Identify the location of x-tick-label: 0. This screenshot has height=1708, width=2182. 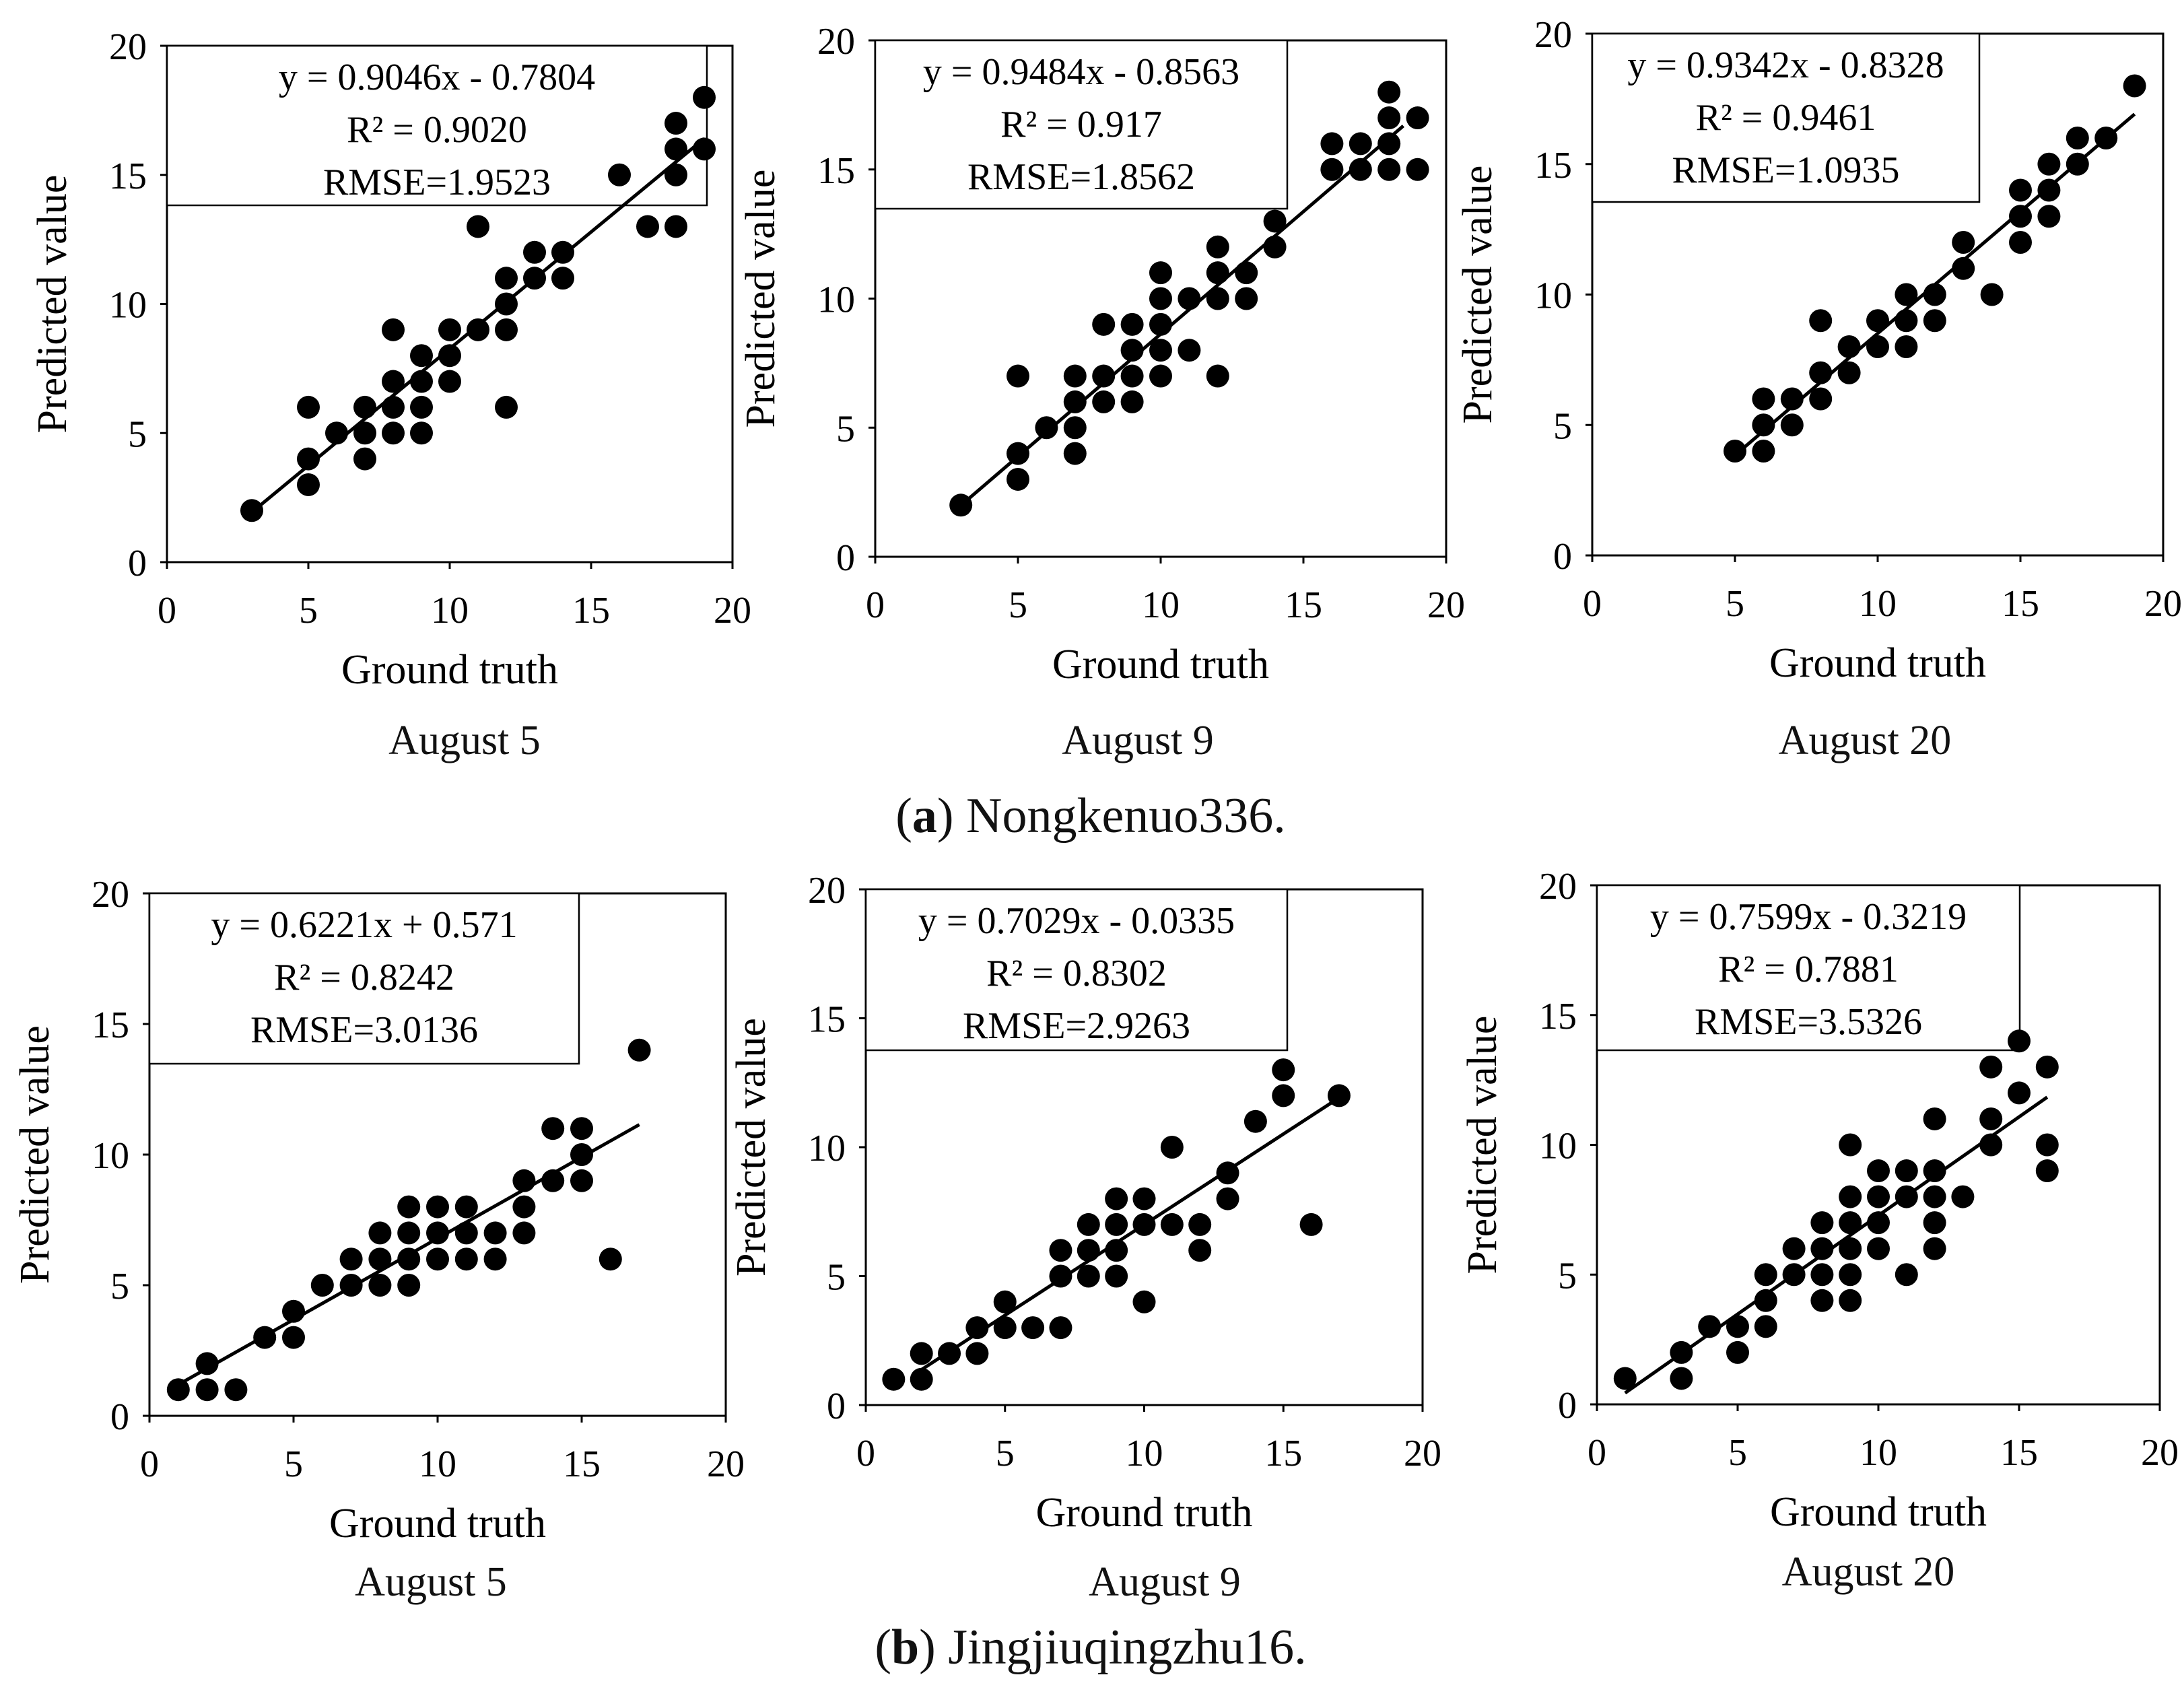
(150, 1464).